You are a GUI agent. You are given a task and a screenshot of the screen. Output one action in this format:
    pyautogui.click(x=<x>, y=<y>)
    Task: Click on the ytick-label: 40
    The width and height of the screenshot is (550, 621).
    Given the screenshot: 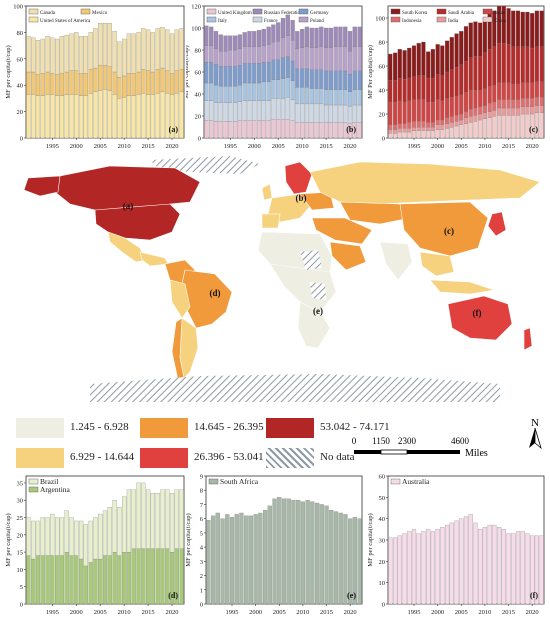 What is the action you would take?
    pyautogui.click(x=382, y=519)
    